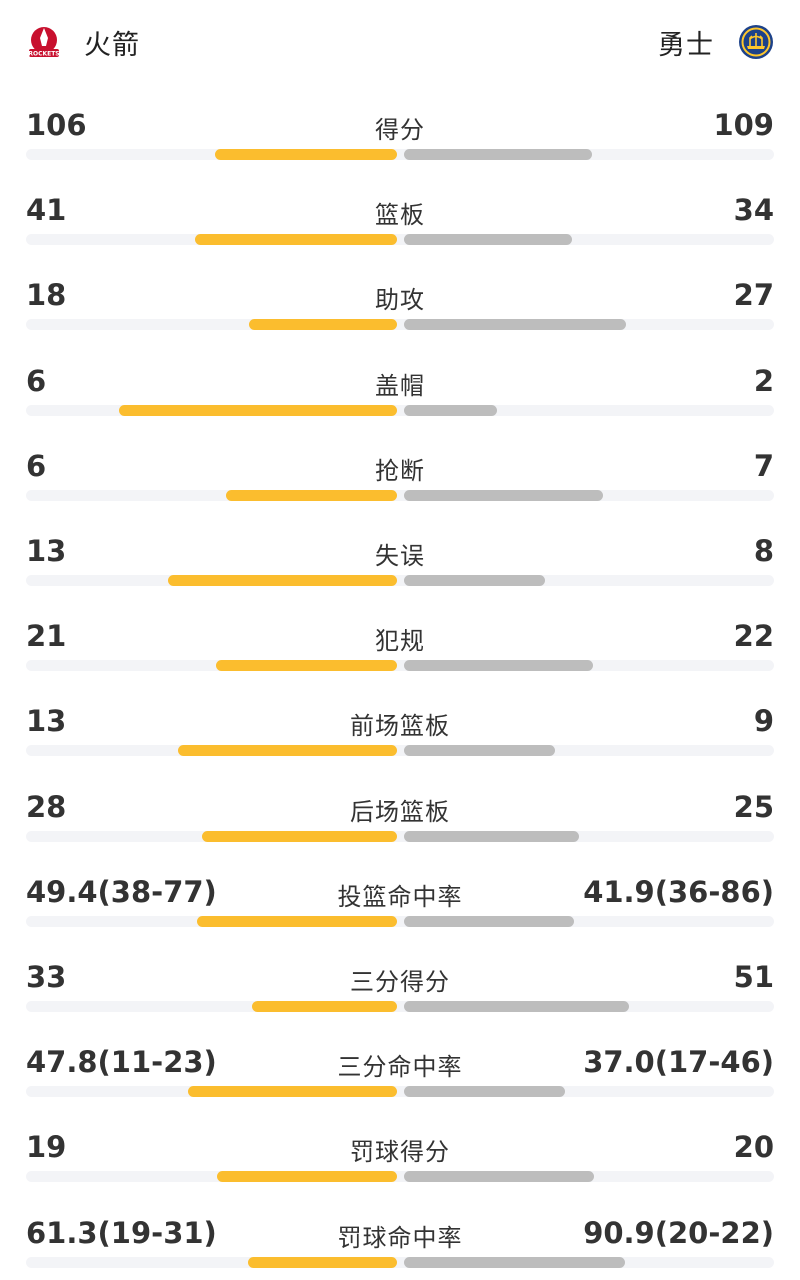 This screenshot has width=800, height=1280. What do you see at coordinates (46, 295) in the screenshot?
I see `home-stat-value: 18` at bounding box center [46, 295].